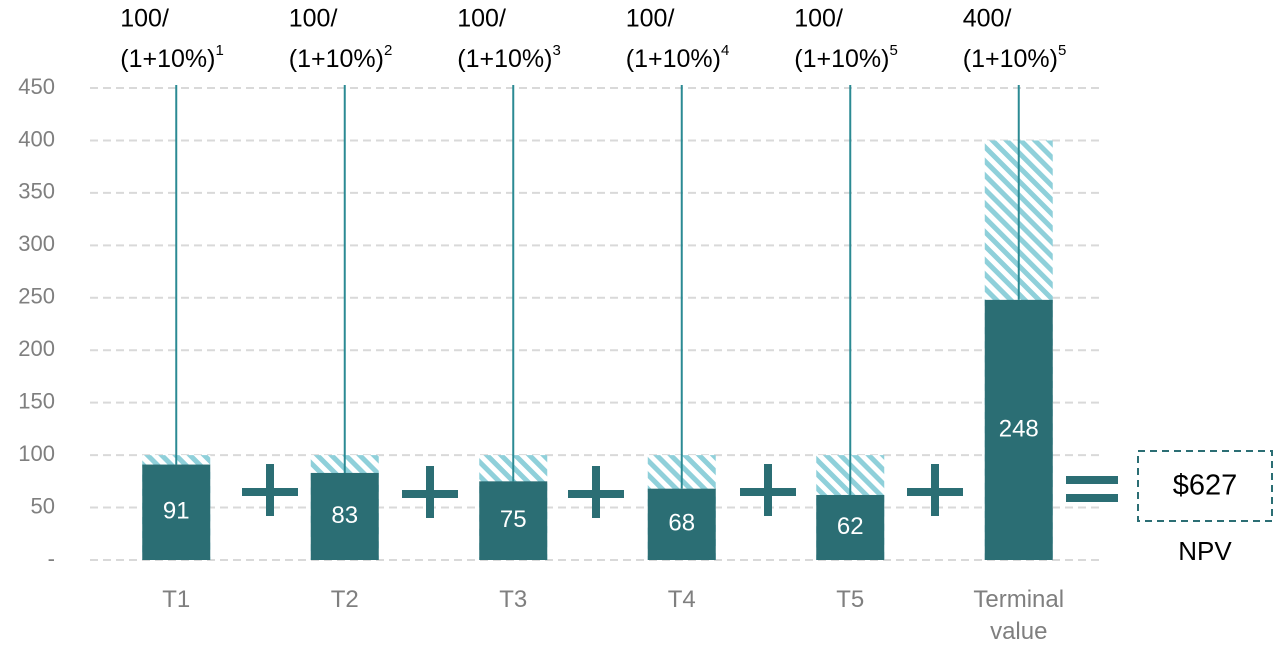 The image size is (1274, 658). What do you see at coordinates (36, 243) in the screenshot?
I see `y-tick-label: 300` at bounding box center [36, 243].